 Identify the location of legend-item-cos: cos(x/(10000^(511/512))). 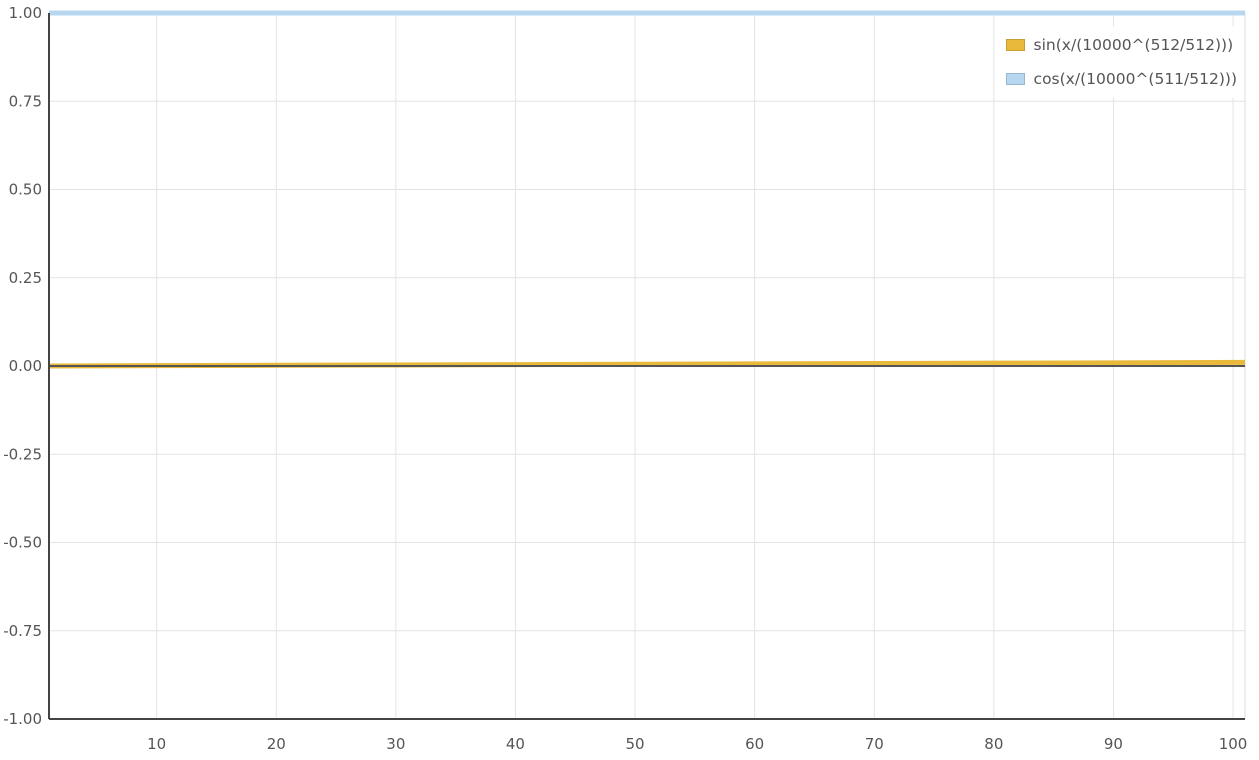
(1121, 79).